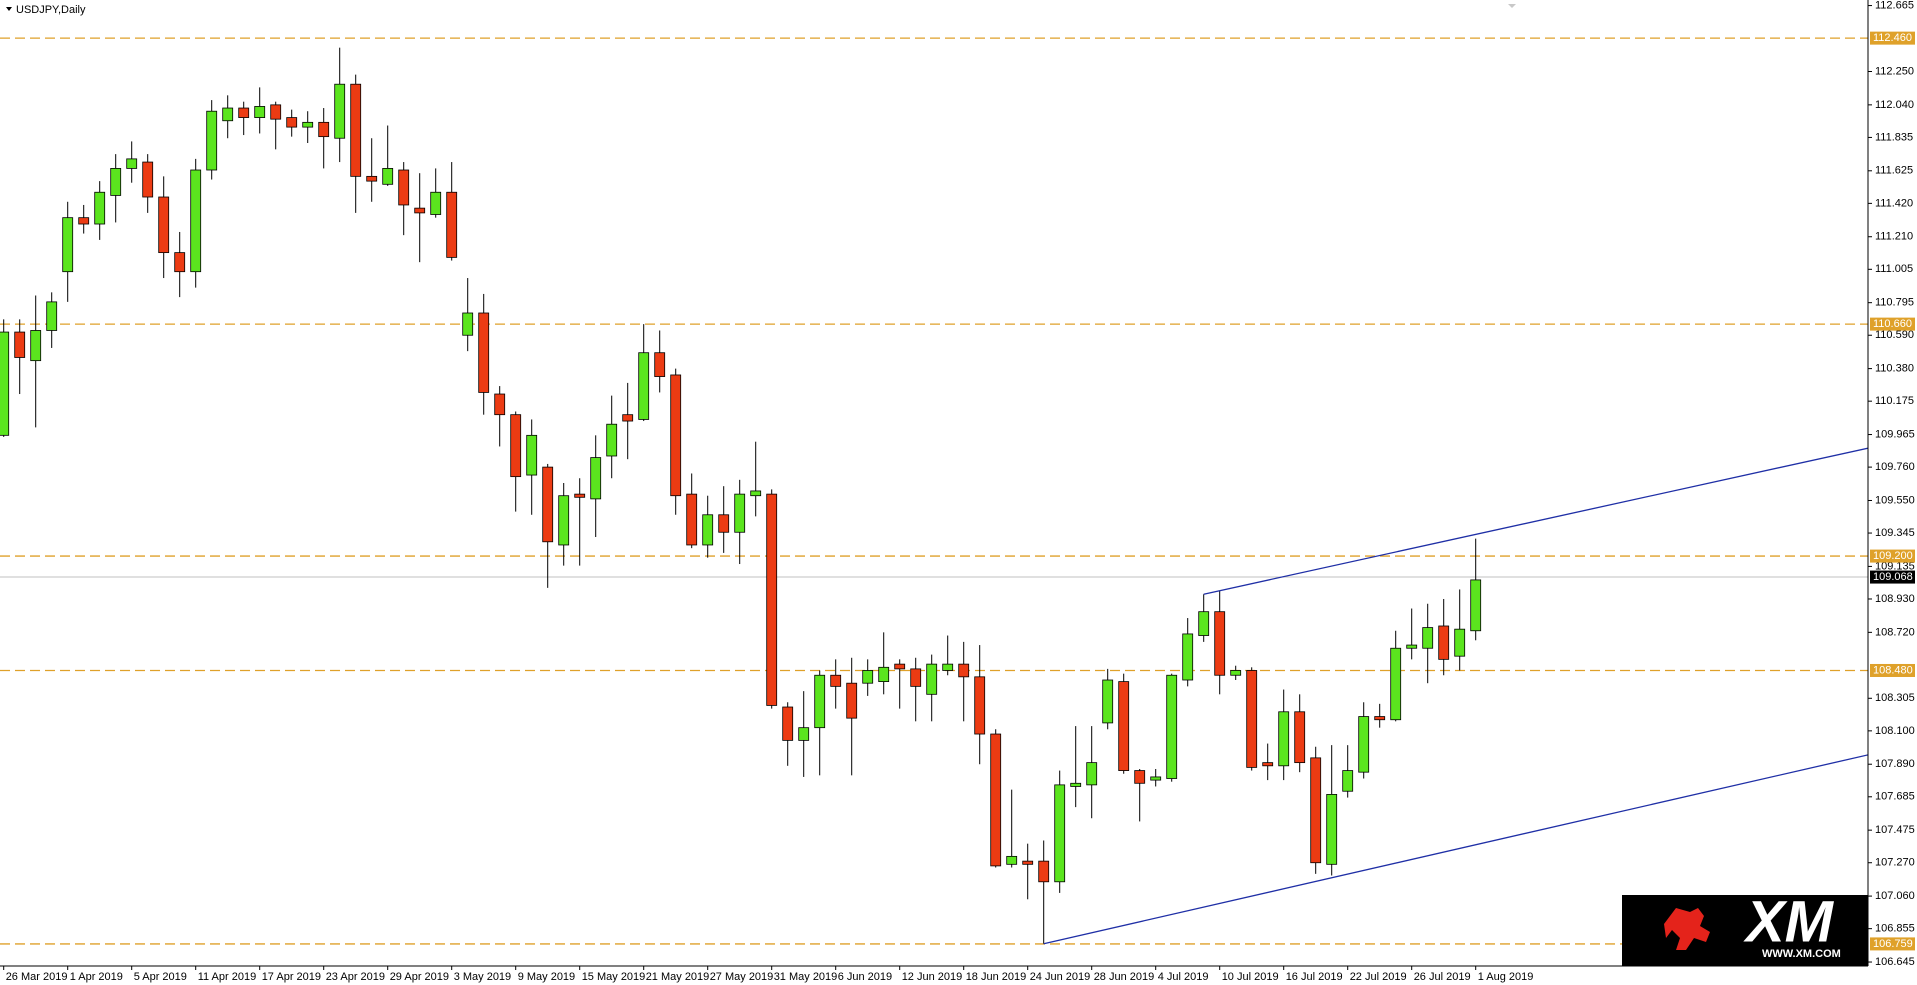 The width and height of the screenshot is (1917, 985). I want to click on y-tick-label: 110.380, so click(1894, 369).